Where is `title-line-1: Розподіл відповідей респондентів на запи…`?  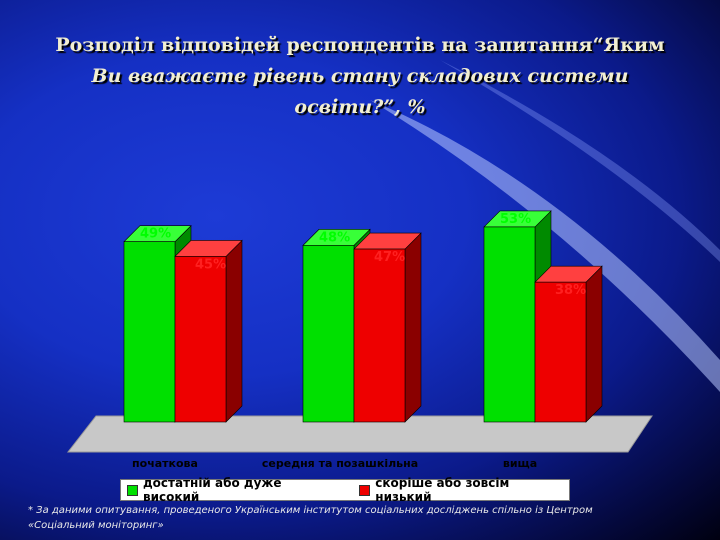 title-line-1: Розподіл відповідей респондентів на запи… is located at coordinates (360, 45).